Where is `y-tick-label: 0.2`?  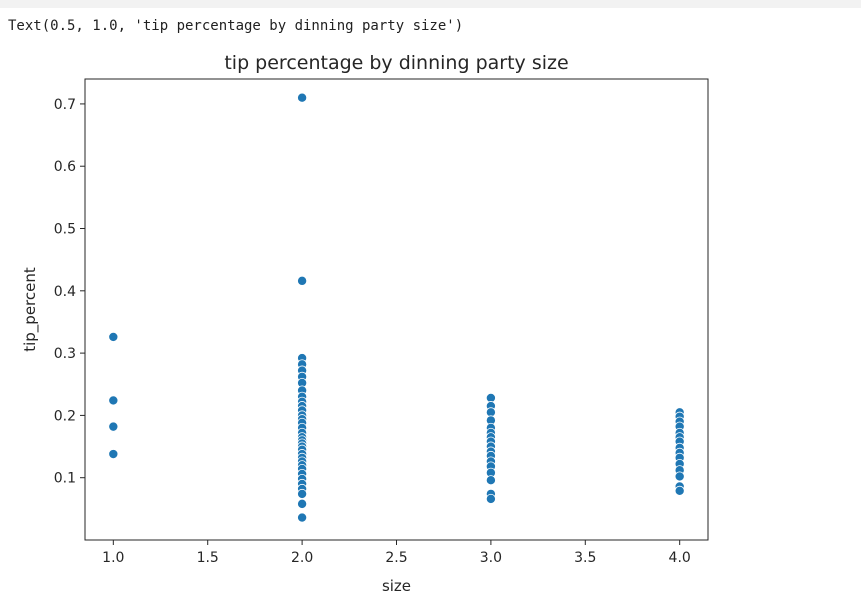 y-tick-label: 0.2 is located at coordinates (65, 416).